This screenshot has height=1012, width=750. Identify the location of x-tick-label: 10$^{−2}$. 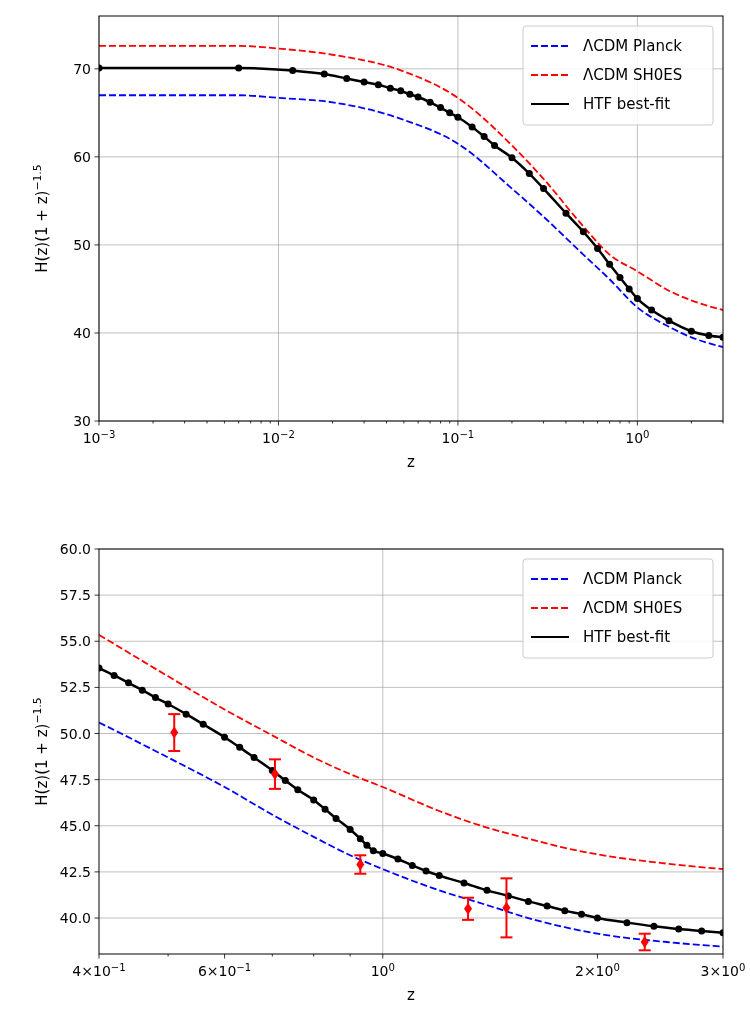
(278, 437).